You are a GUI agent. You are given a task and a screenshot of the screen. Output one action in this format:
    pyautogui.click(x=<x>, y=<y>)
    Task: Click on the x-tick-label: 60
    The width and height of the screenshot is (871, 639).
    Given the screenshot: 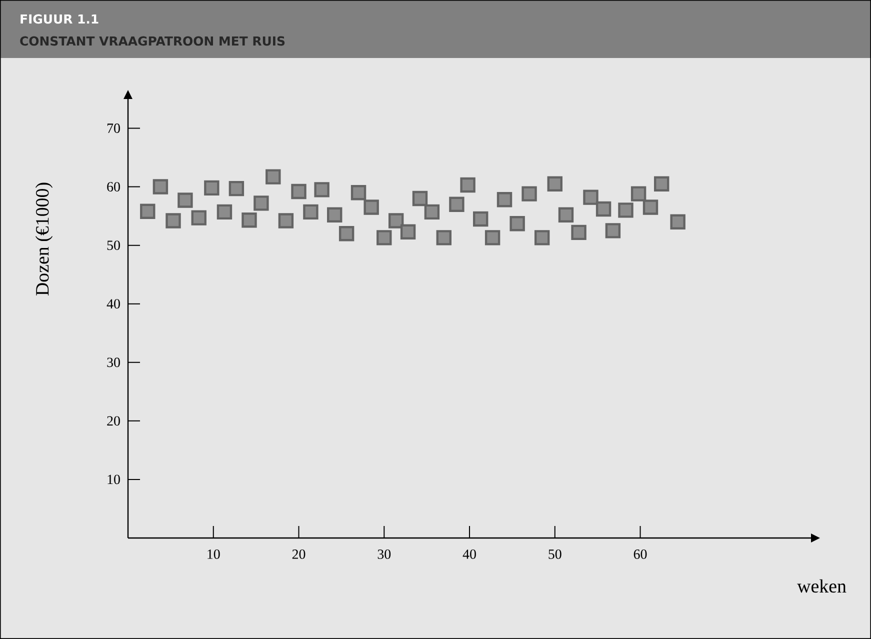 What is the action you would take?
    pyautogui.click(x=640, y=554)
    